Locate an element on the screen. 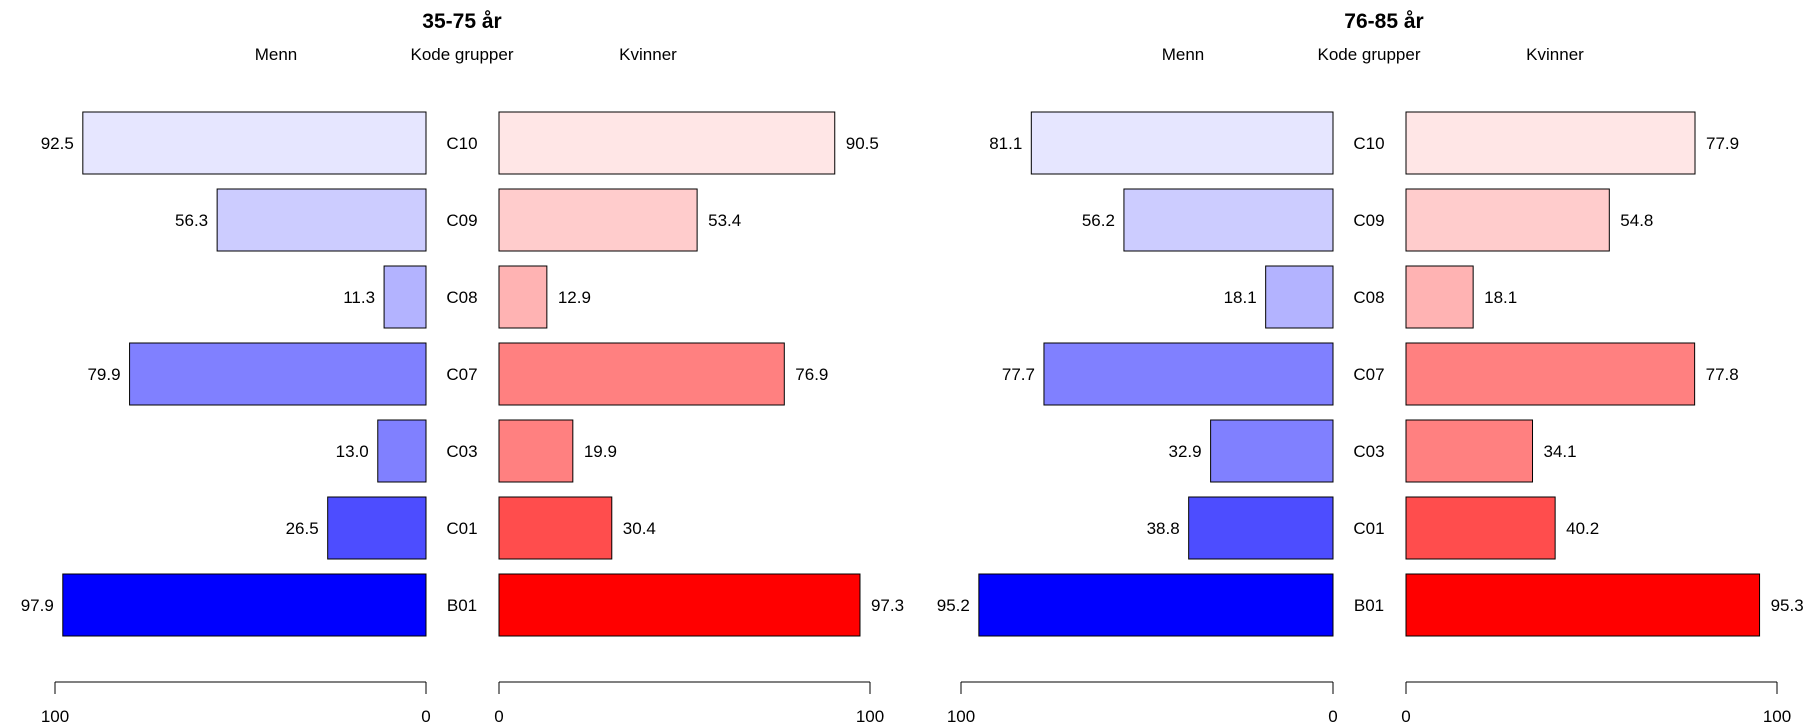 The image size is (1812, 725). panel2-women-value-c09: 54.8 is located at coordinates (1636, 220).